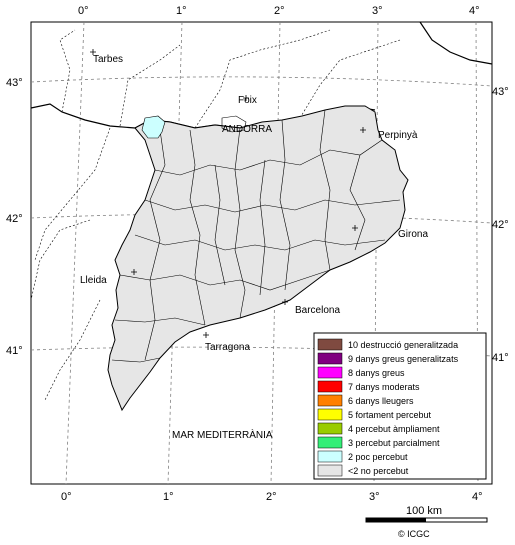 The width and height of the screenshot is (515, 545). Describe the element at coordinates (374, 497) in the screenshot. I see `tick-bottom-3: 3°` at that location.